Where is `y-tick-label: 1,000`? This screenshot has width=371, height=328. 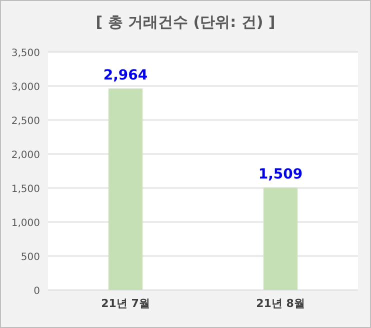 y-tick-label: 1,000 is located at coordinates (25, 223).